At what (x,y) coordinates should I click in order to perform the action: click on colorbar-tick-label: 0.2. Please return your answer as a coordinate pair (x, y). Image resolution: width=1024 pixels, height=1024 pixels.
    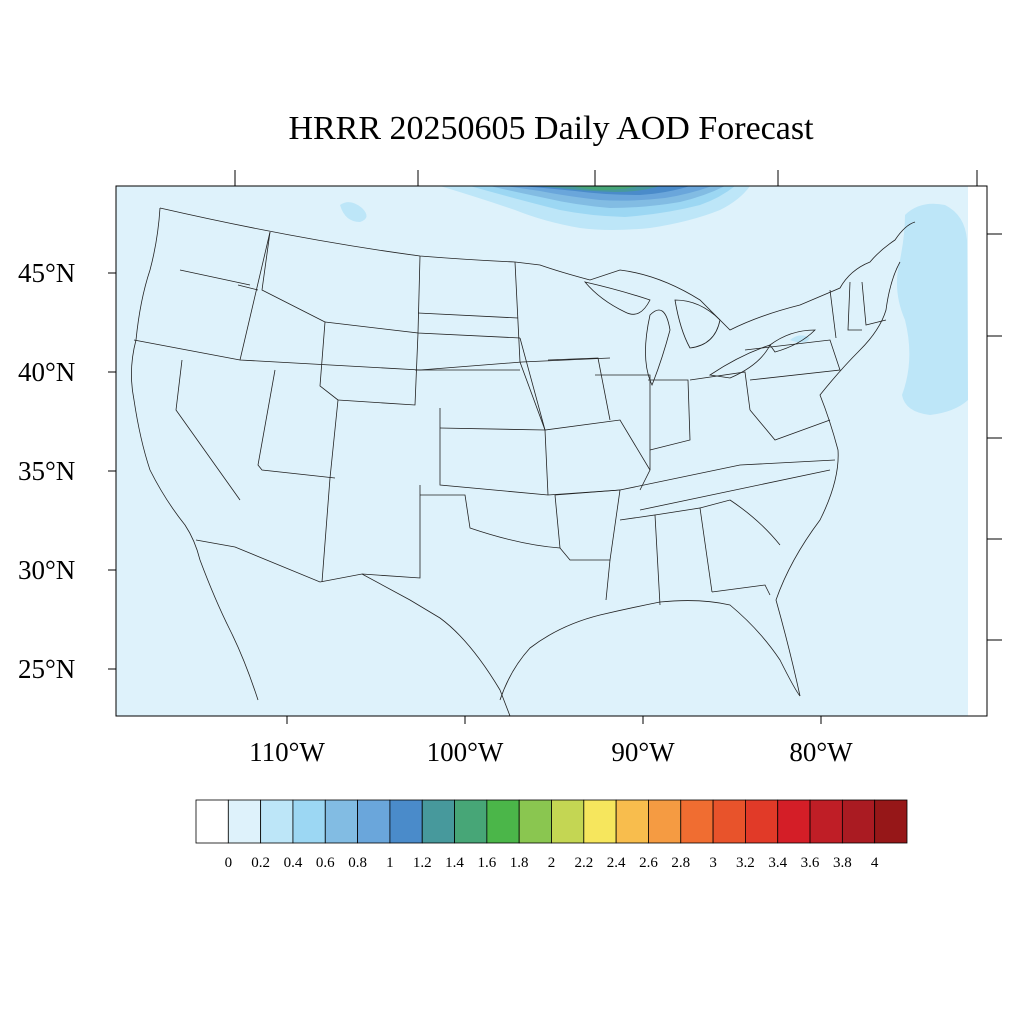
    Looking at the image, I should click on (260, 863).